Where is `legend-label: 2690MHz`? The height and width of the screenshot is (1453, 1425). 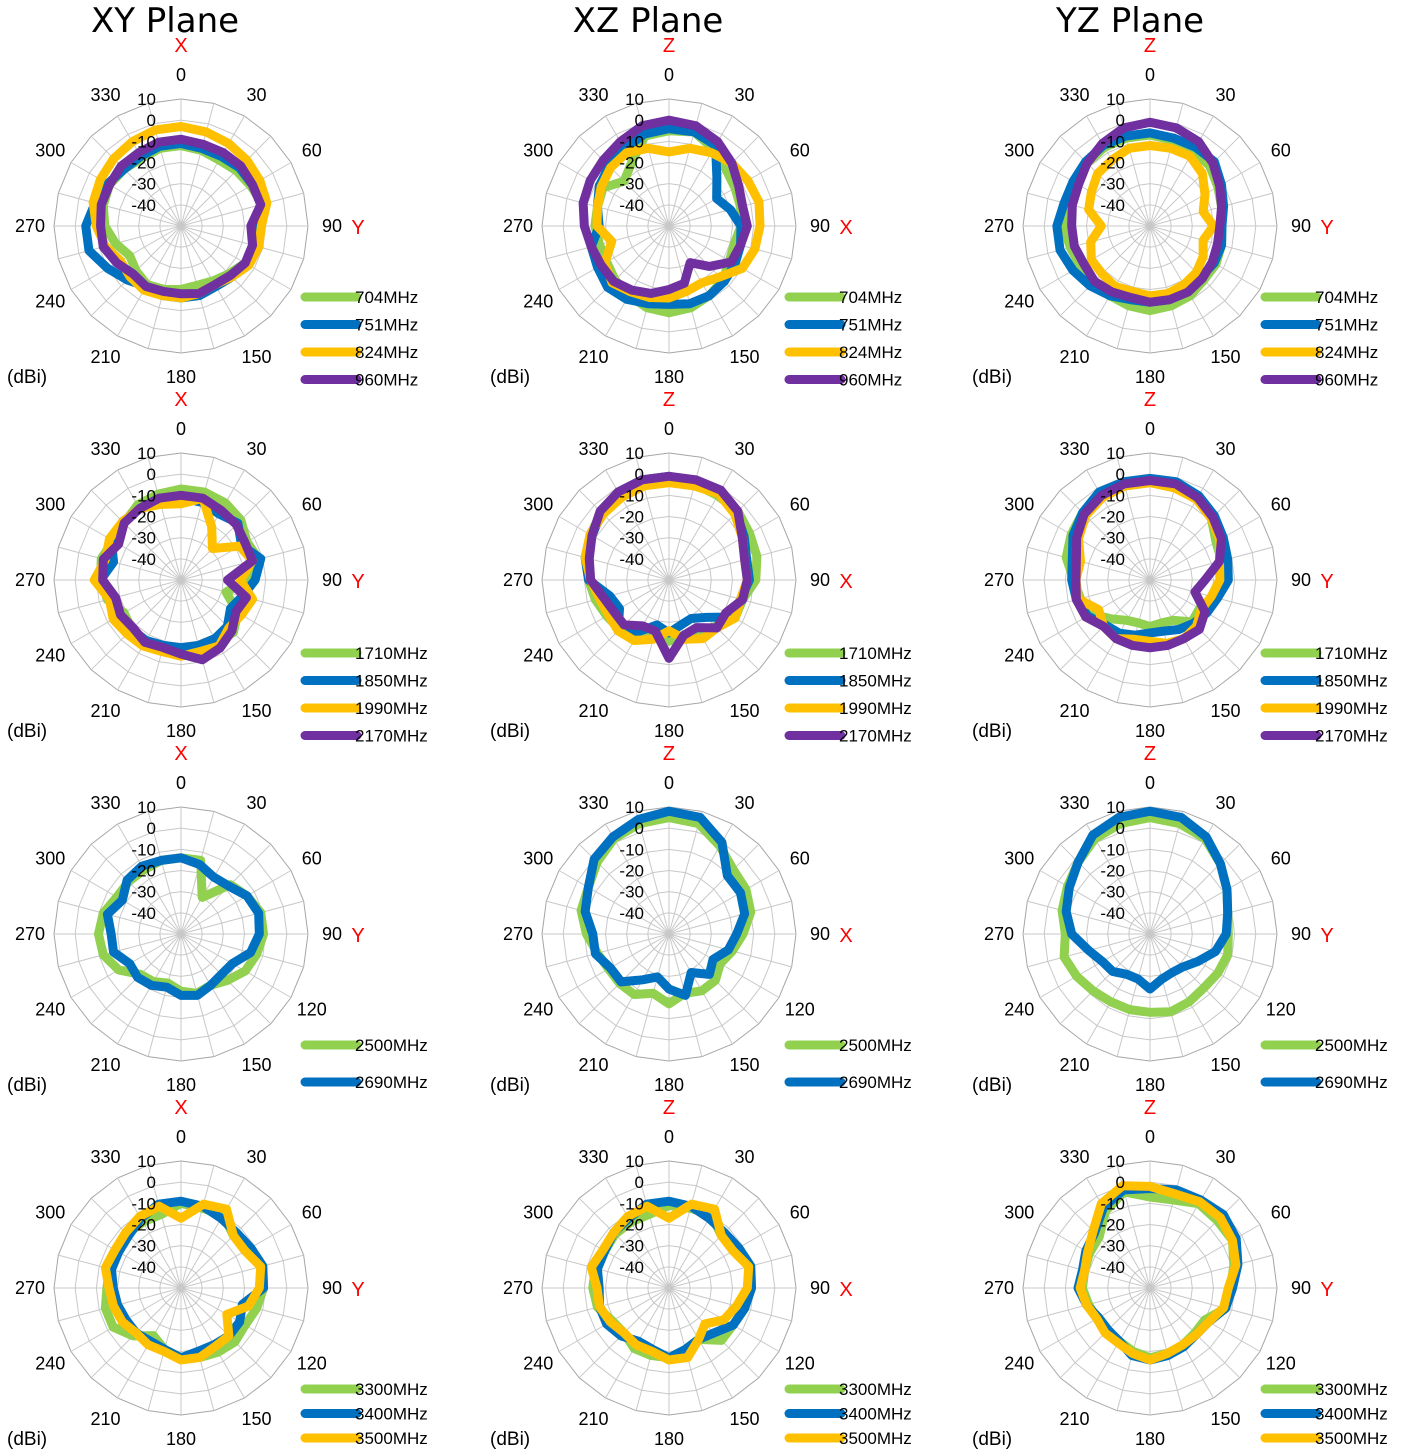
legend-label: 2690MHz is located at coordinates (875, 1082).